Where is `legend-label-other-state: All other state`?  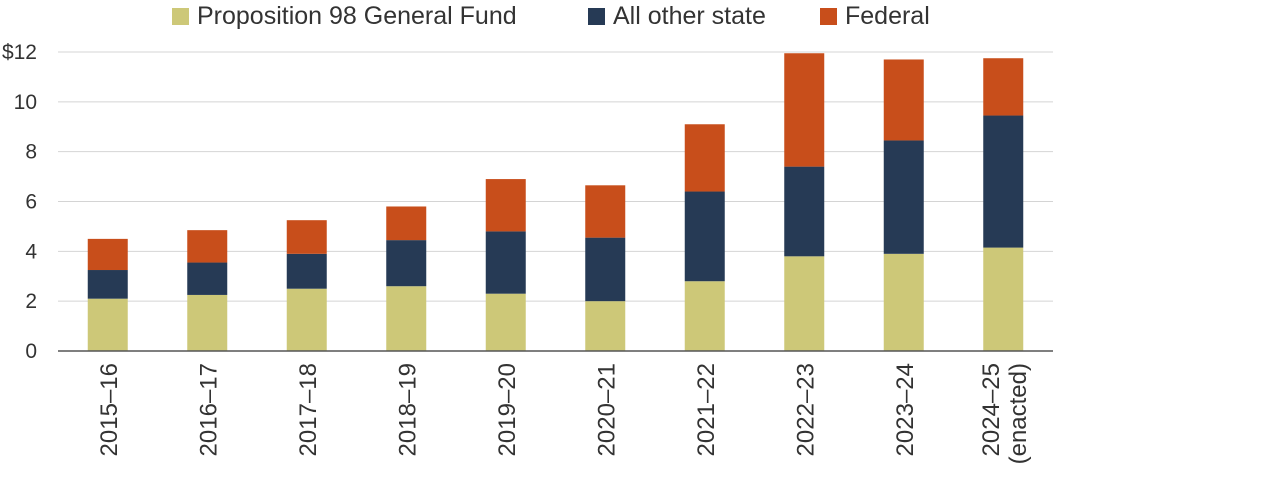 legend-label-other-state: All other state is located at coordinates (689, 15).